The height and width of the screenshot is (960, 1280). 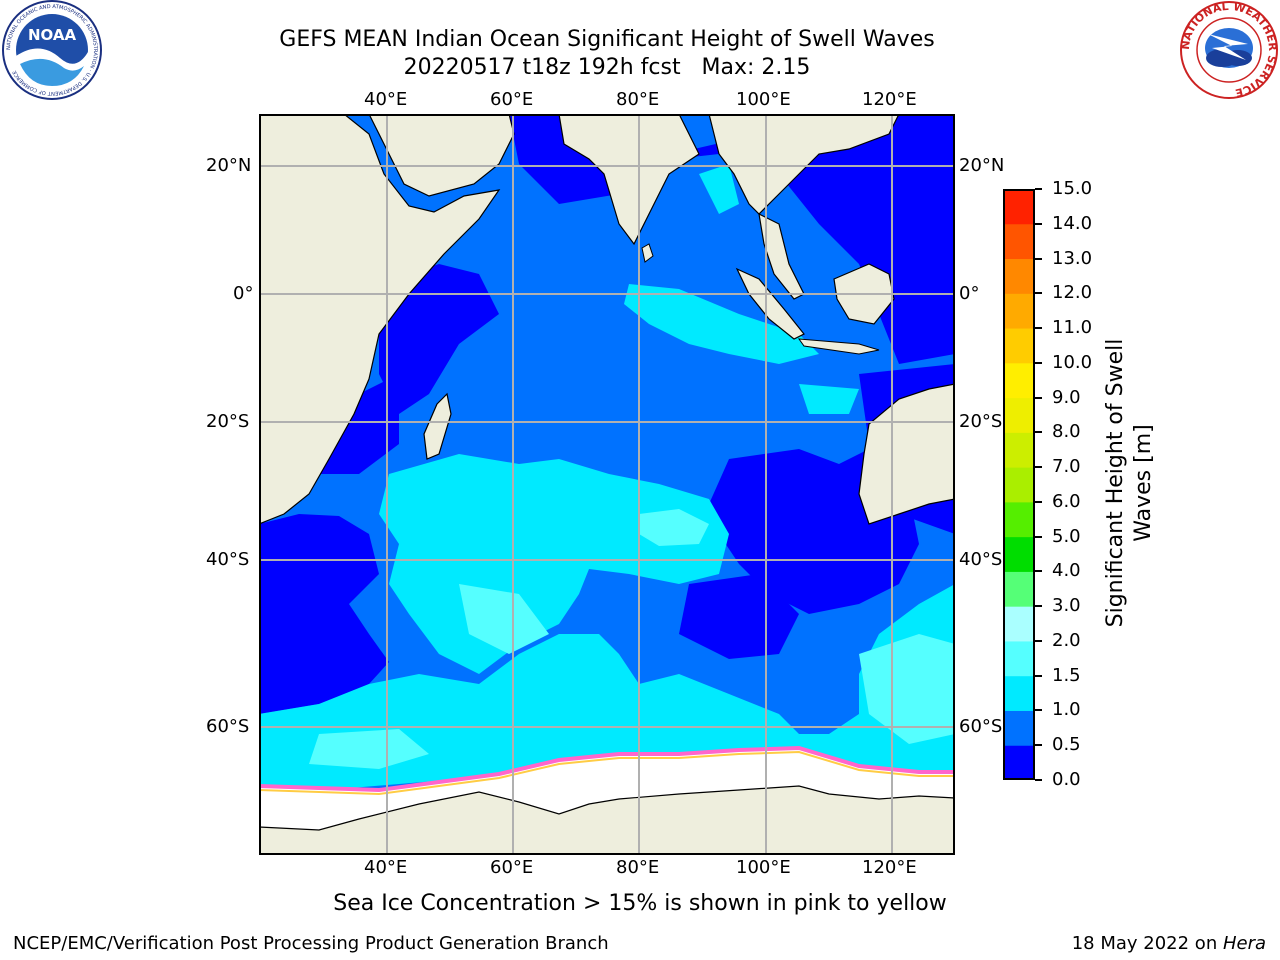 What do you see at coordinates (1066, 779) in the screenshot?
I see `colorbar-tick-label: 0.0` at bounding box center [1066, 779].